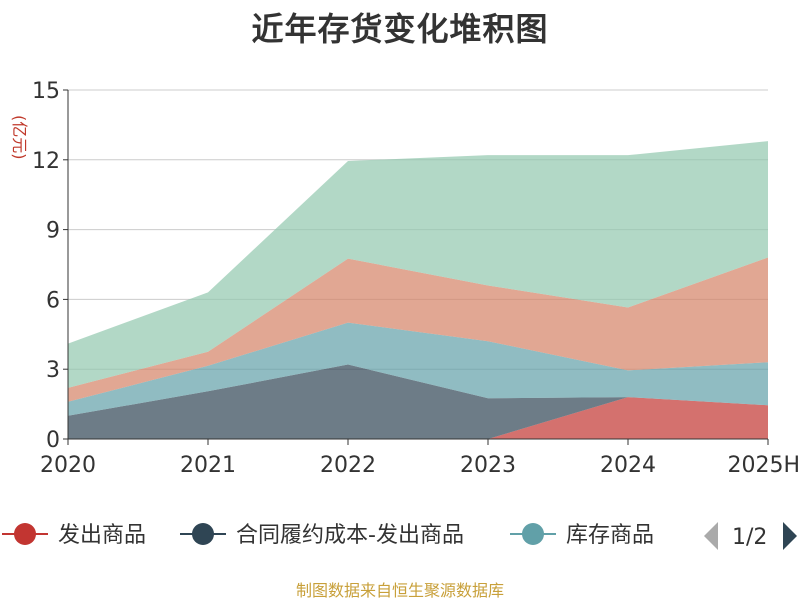 The height and width of the screenshot is (601, 800). Describe the element at coordinates (53, 440) in the screenshot. I see `y-tick-label: 0` at that location.